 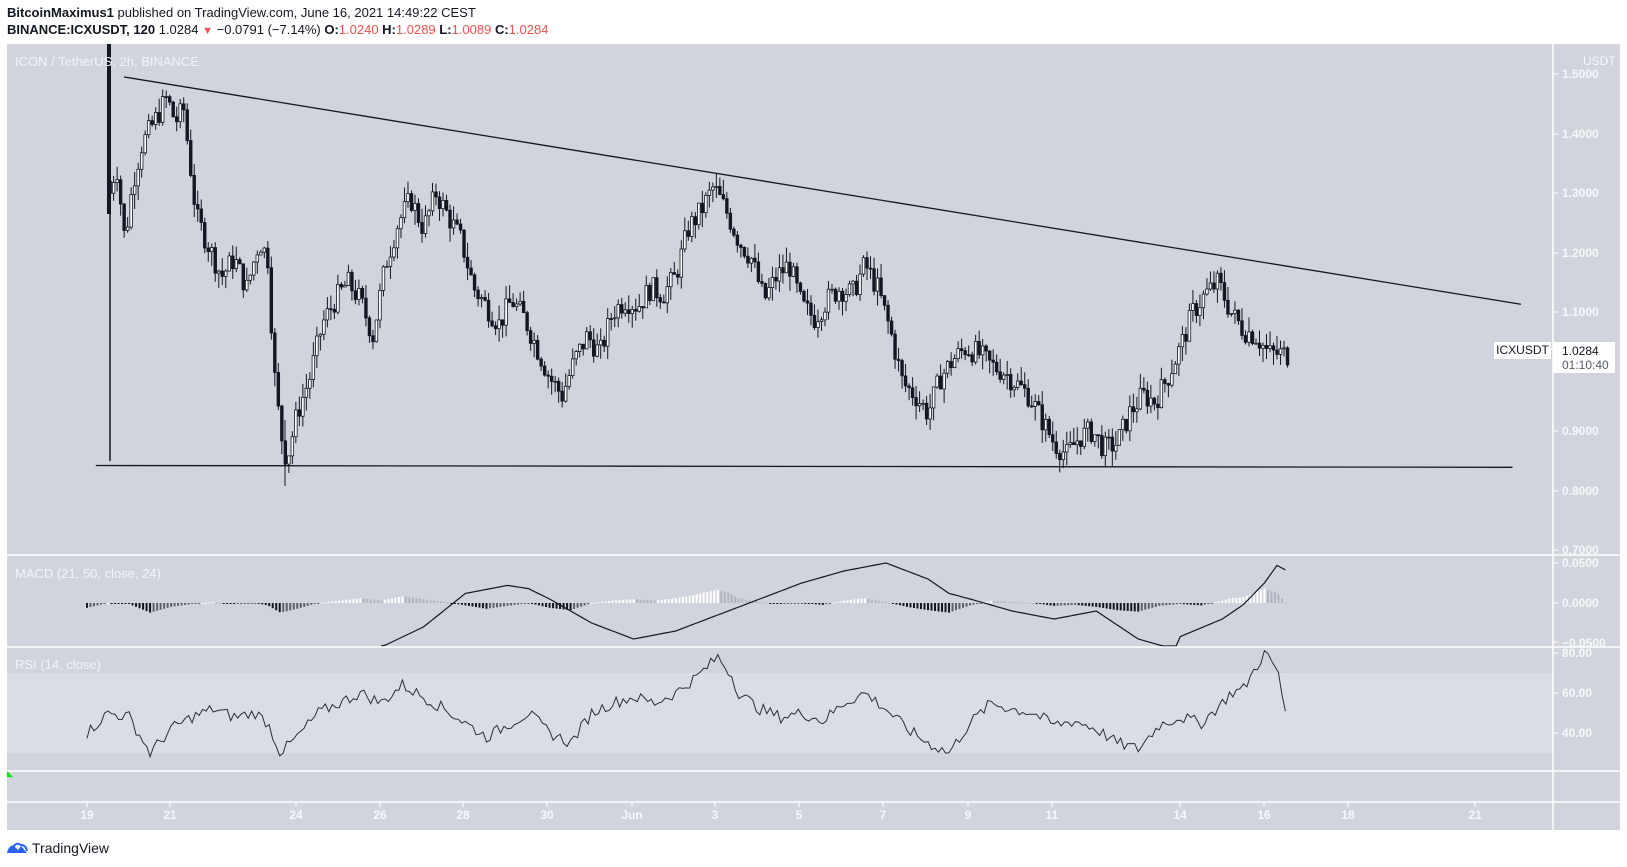 What do you see at coordinates (1348, 815) in the screenshot?
I see `time-tick: 18` at bounding box center [1348, 815].